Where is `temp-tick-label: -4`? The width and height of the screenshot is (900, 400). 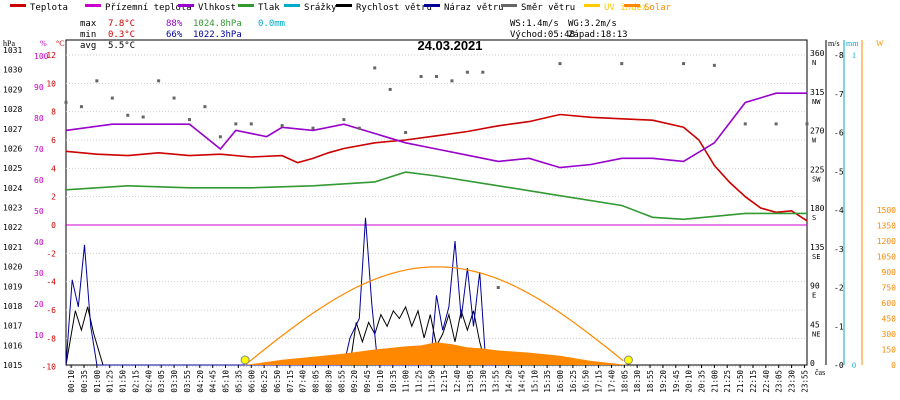
temp-tick-label: -4 is located at coordinates (51, 282).